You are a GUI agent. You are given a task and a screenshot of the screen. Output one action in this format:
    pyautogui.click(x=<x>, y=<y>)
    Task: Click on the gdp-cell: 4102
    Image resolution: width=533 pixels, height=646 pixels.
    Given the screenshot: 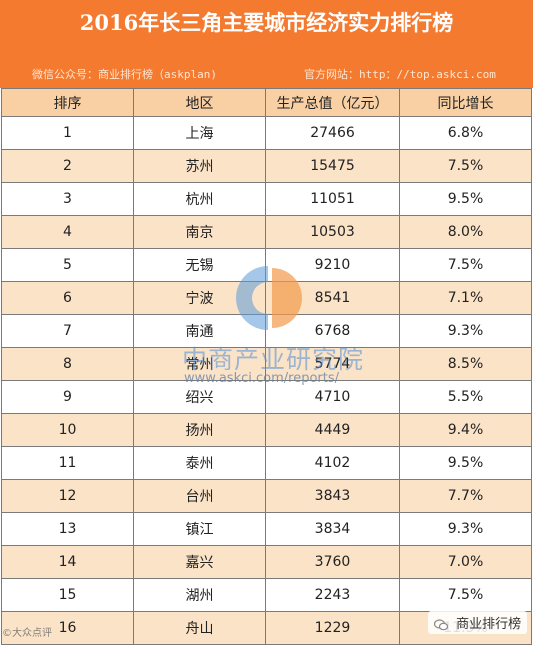 What is the action you would take?
    pyautogui.click(x=332, y=463)
    